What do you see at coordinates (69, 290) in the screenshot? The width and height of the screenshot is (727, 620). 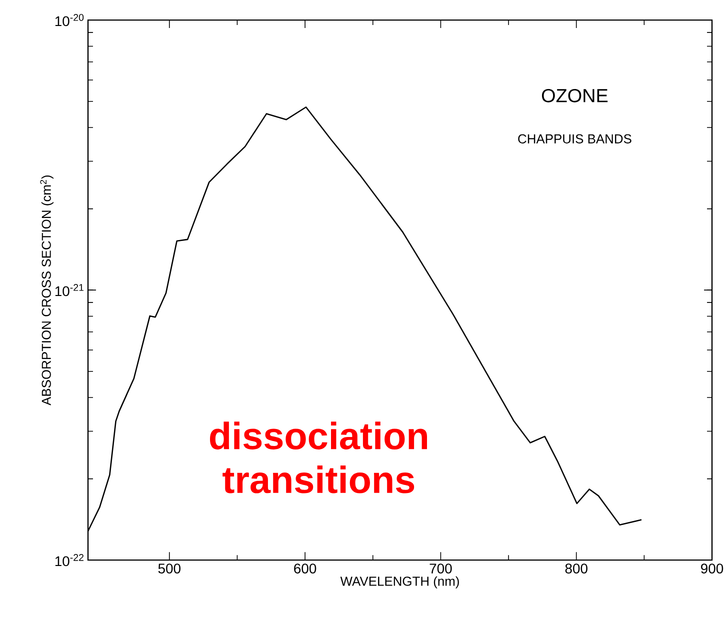 I see `y-tick-label: 10$^{-21}$` at bounding box center [69, 290].